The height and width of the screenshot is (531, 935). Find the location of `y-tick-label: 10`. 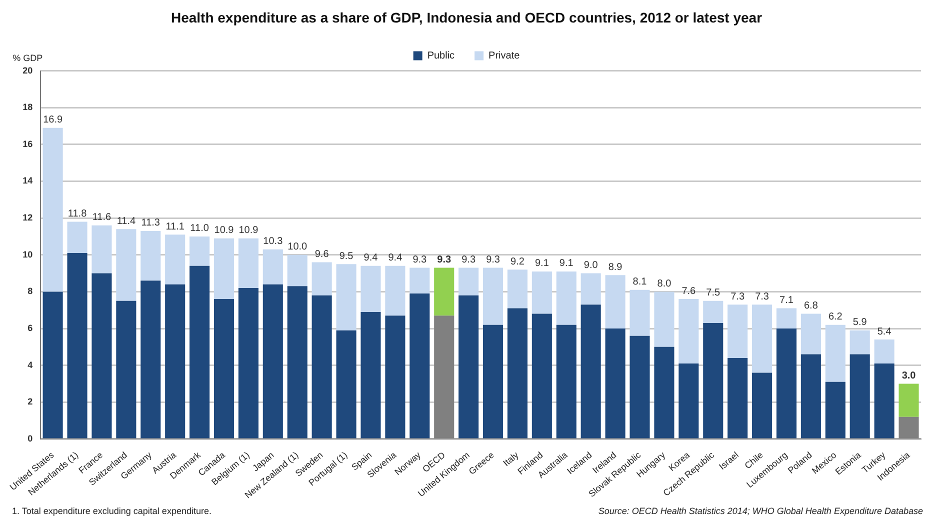

y-tick-label: 10 is located at coordinates (27, 254).